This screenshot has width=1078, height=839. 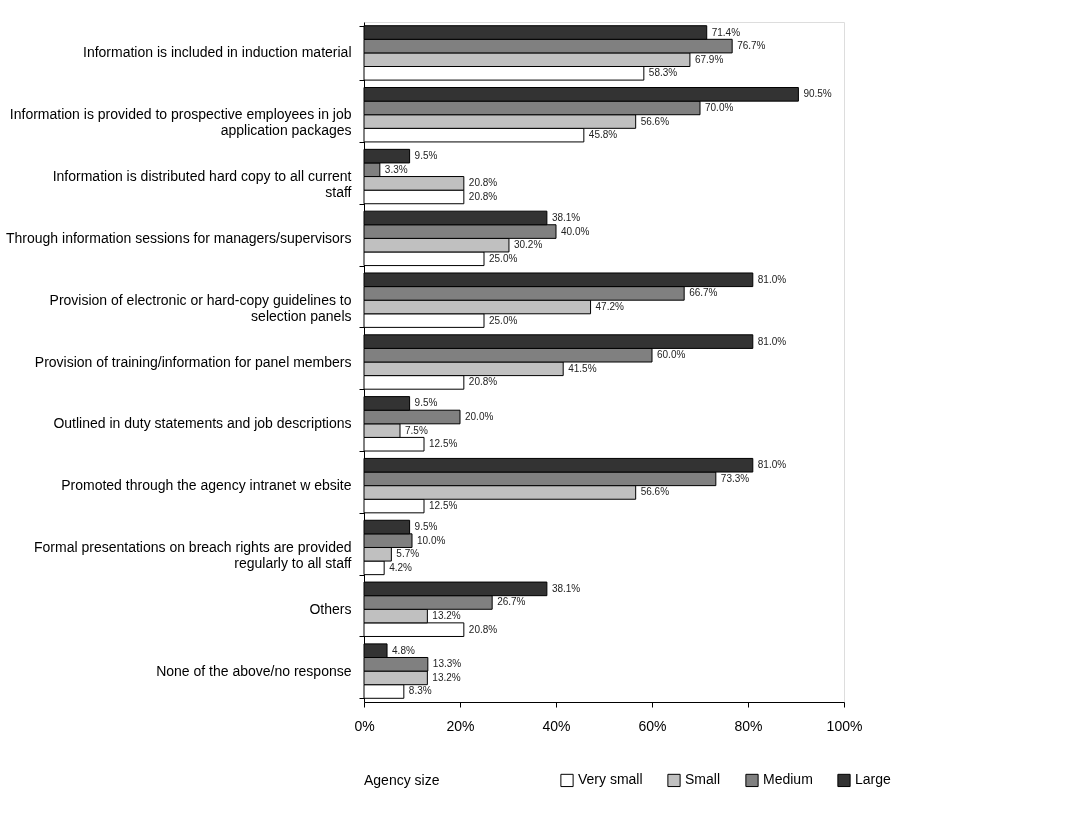 What do you see at coordinates (180, 122) in the screenshot?
I see `y-tick-label: Information is provided to prospective employees in job application packages` at bounding box center [180, 122].